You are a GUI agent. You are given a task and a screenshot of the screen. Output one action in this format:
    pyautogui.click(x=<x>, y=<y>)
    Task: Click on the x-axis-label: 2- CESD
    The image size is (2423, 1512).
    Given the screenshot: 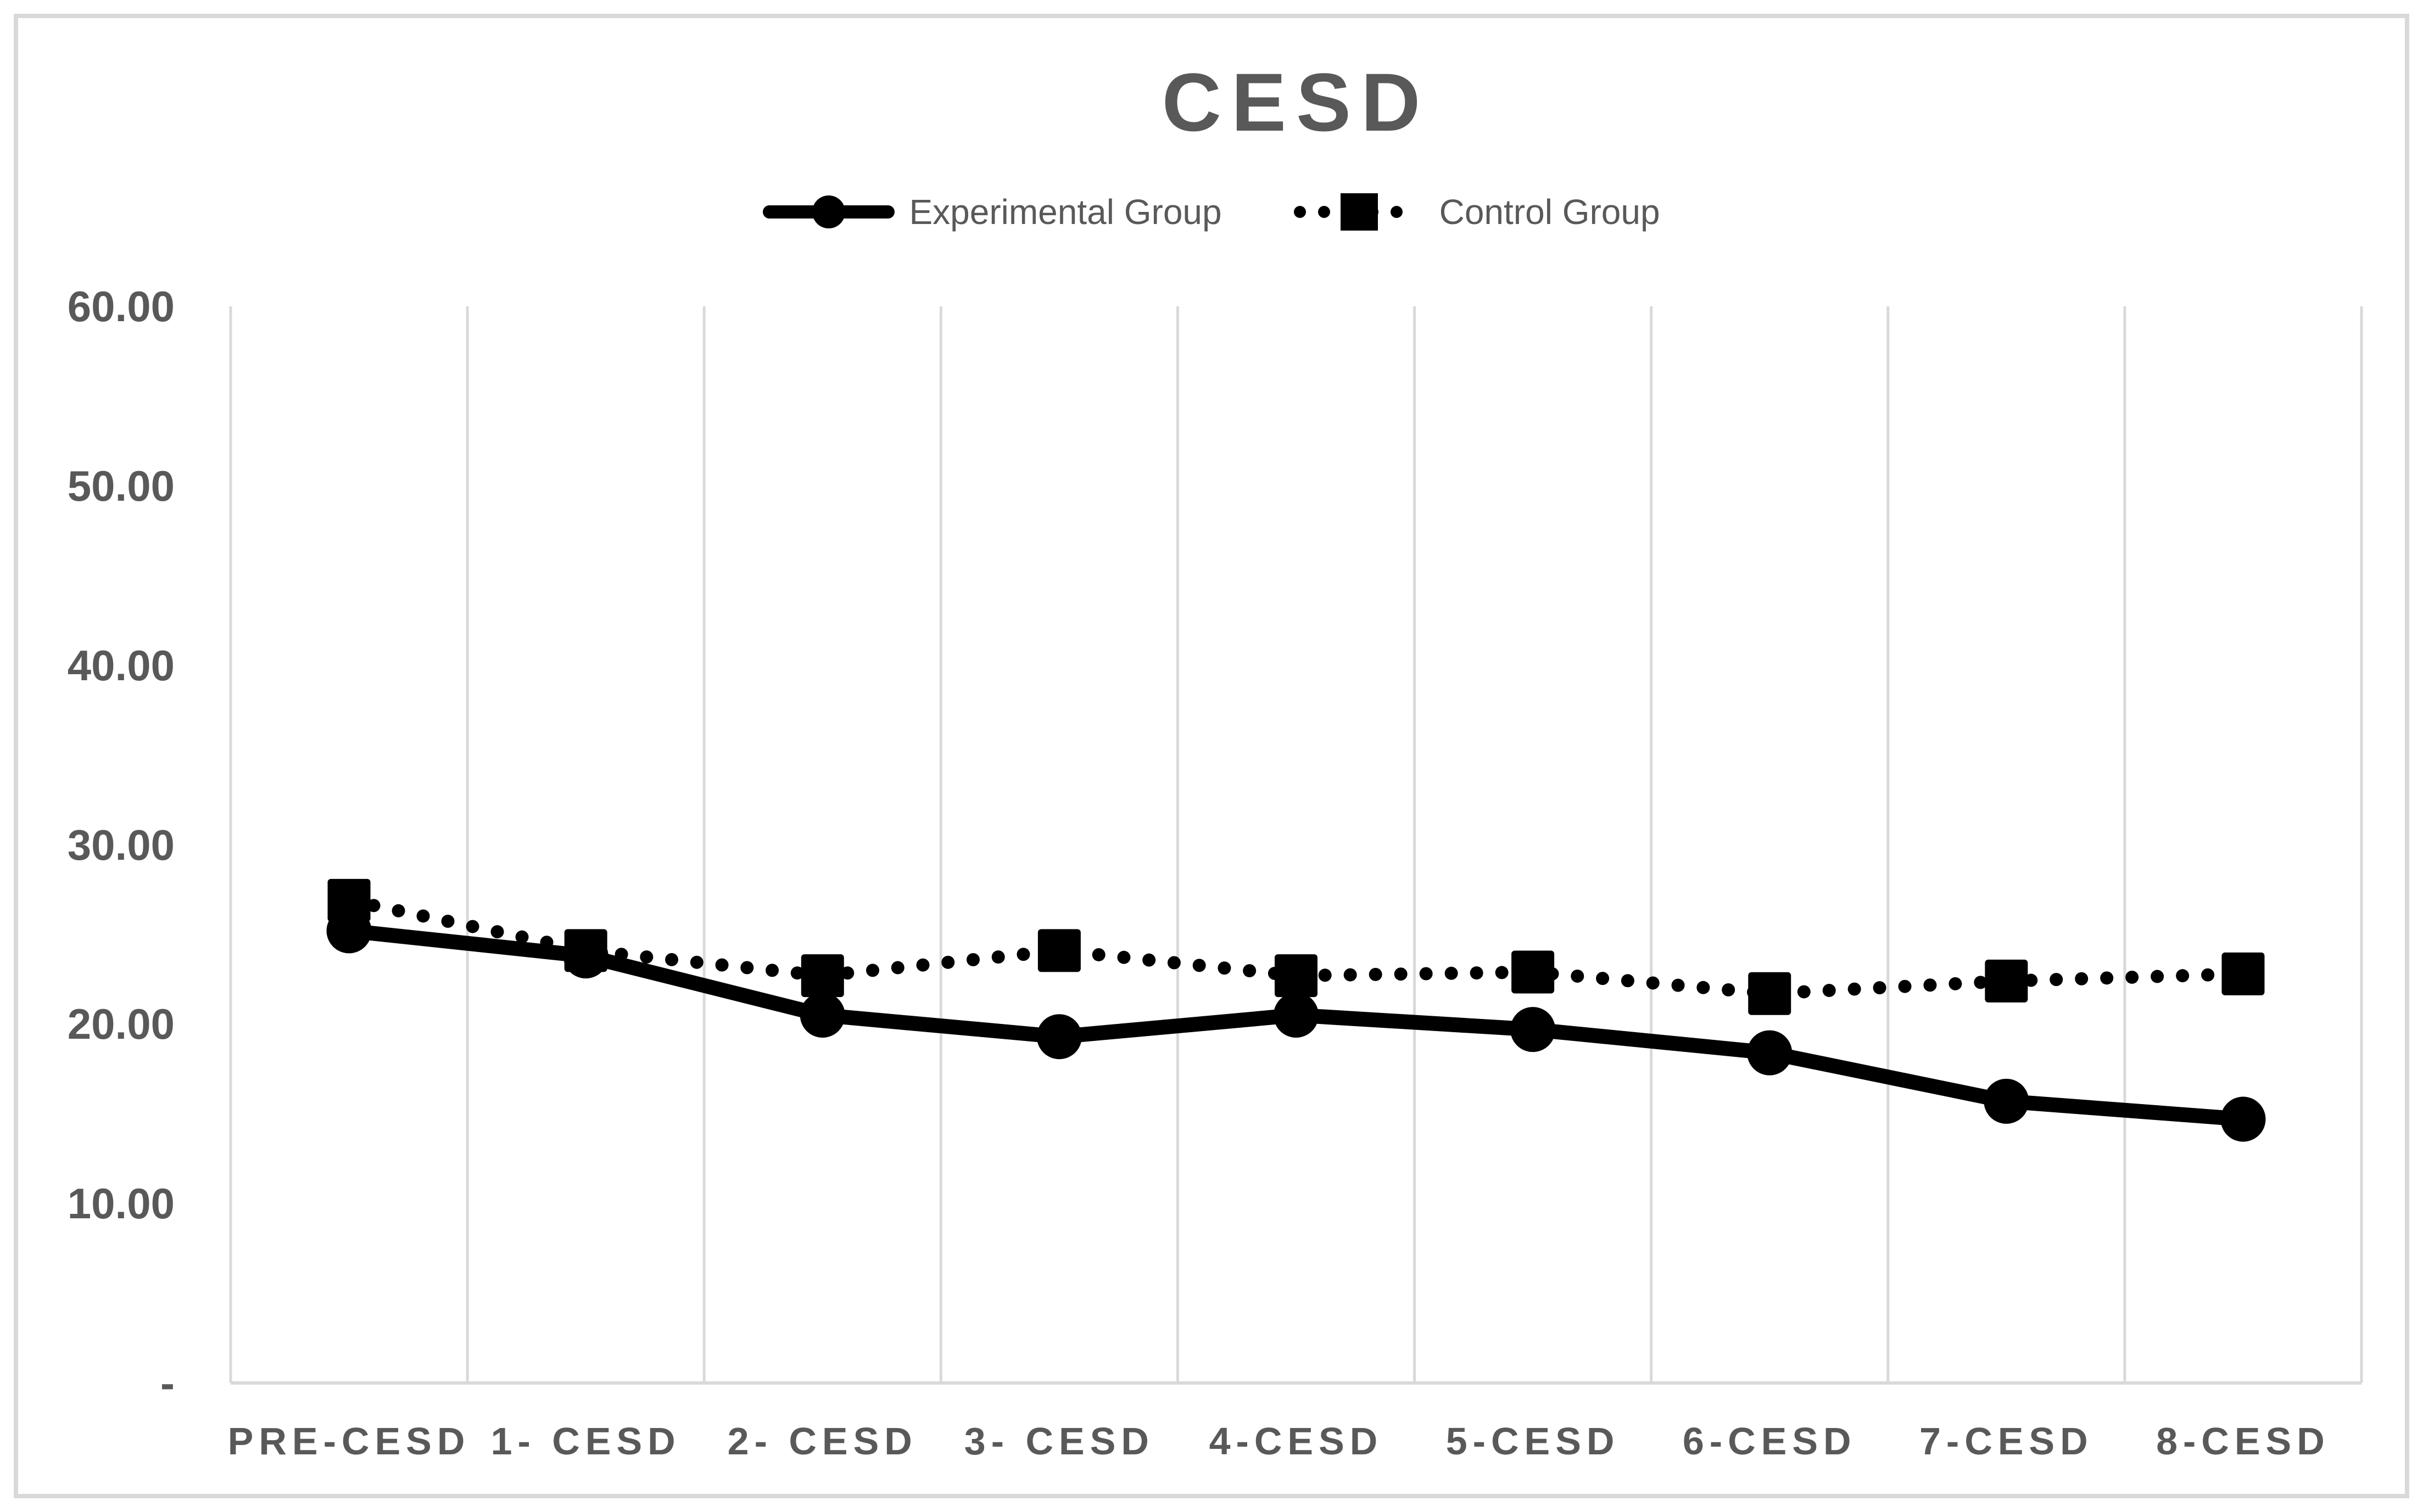 What is the action you would take?
    pyautogui.click(x=822, y=1442)
    